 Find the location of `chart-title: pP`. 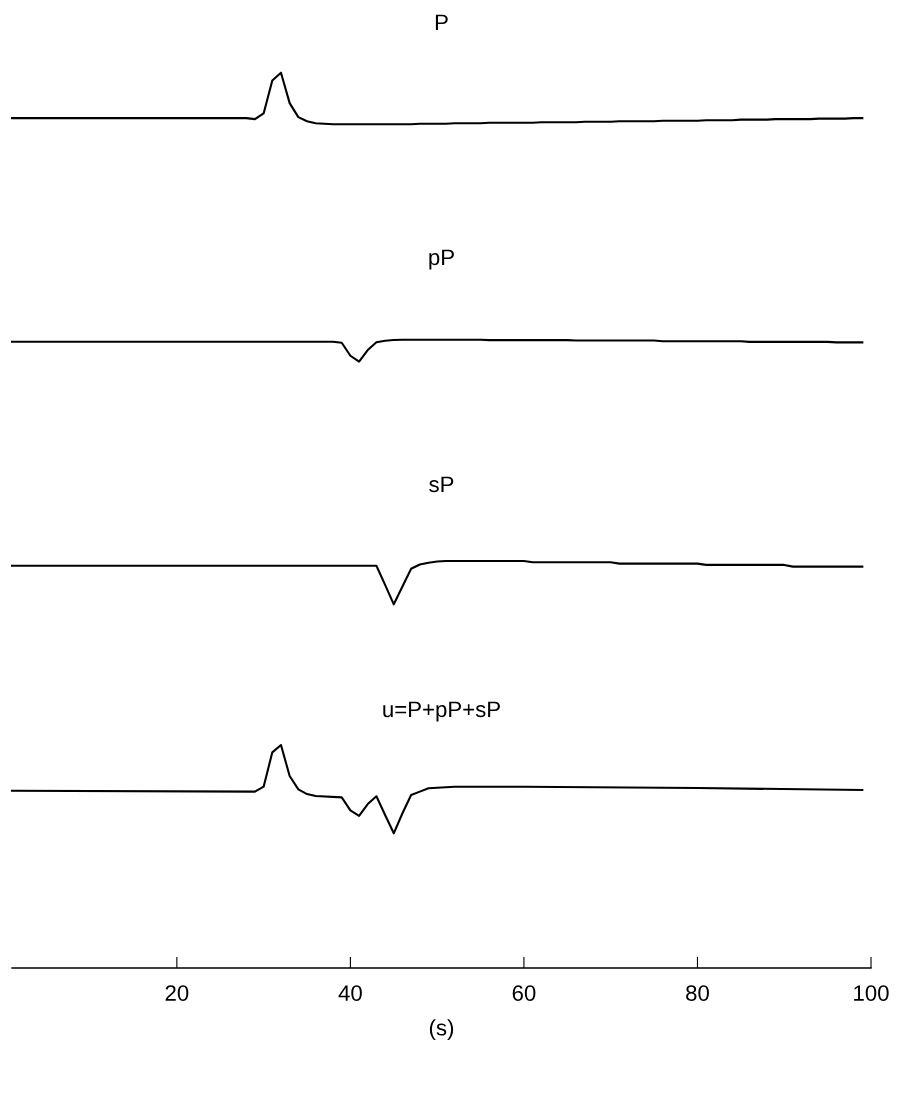

chart-title: pP is located at coordinates (441, 259).